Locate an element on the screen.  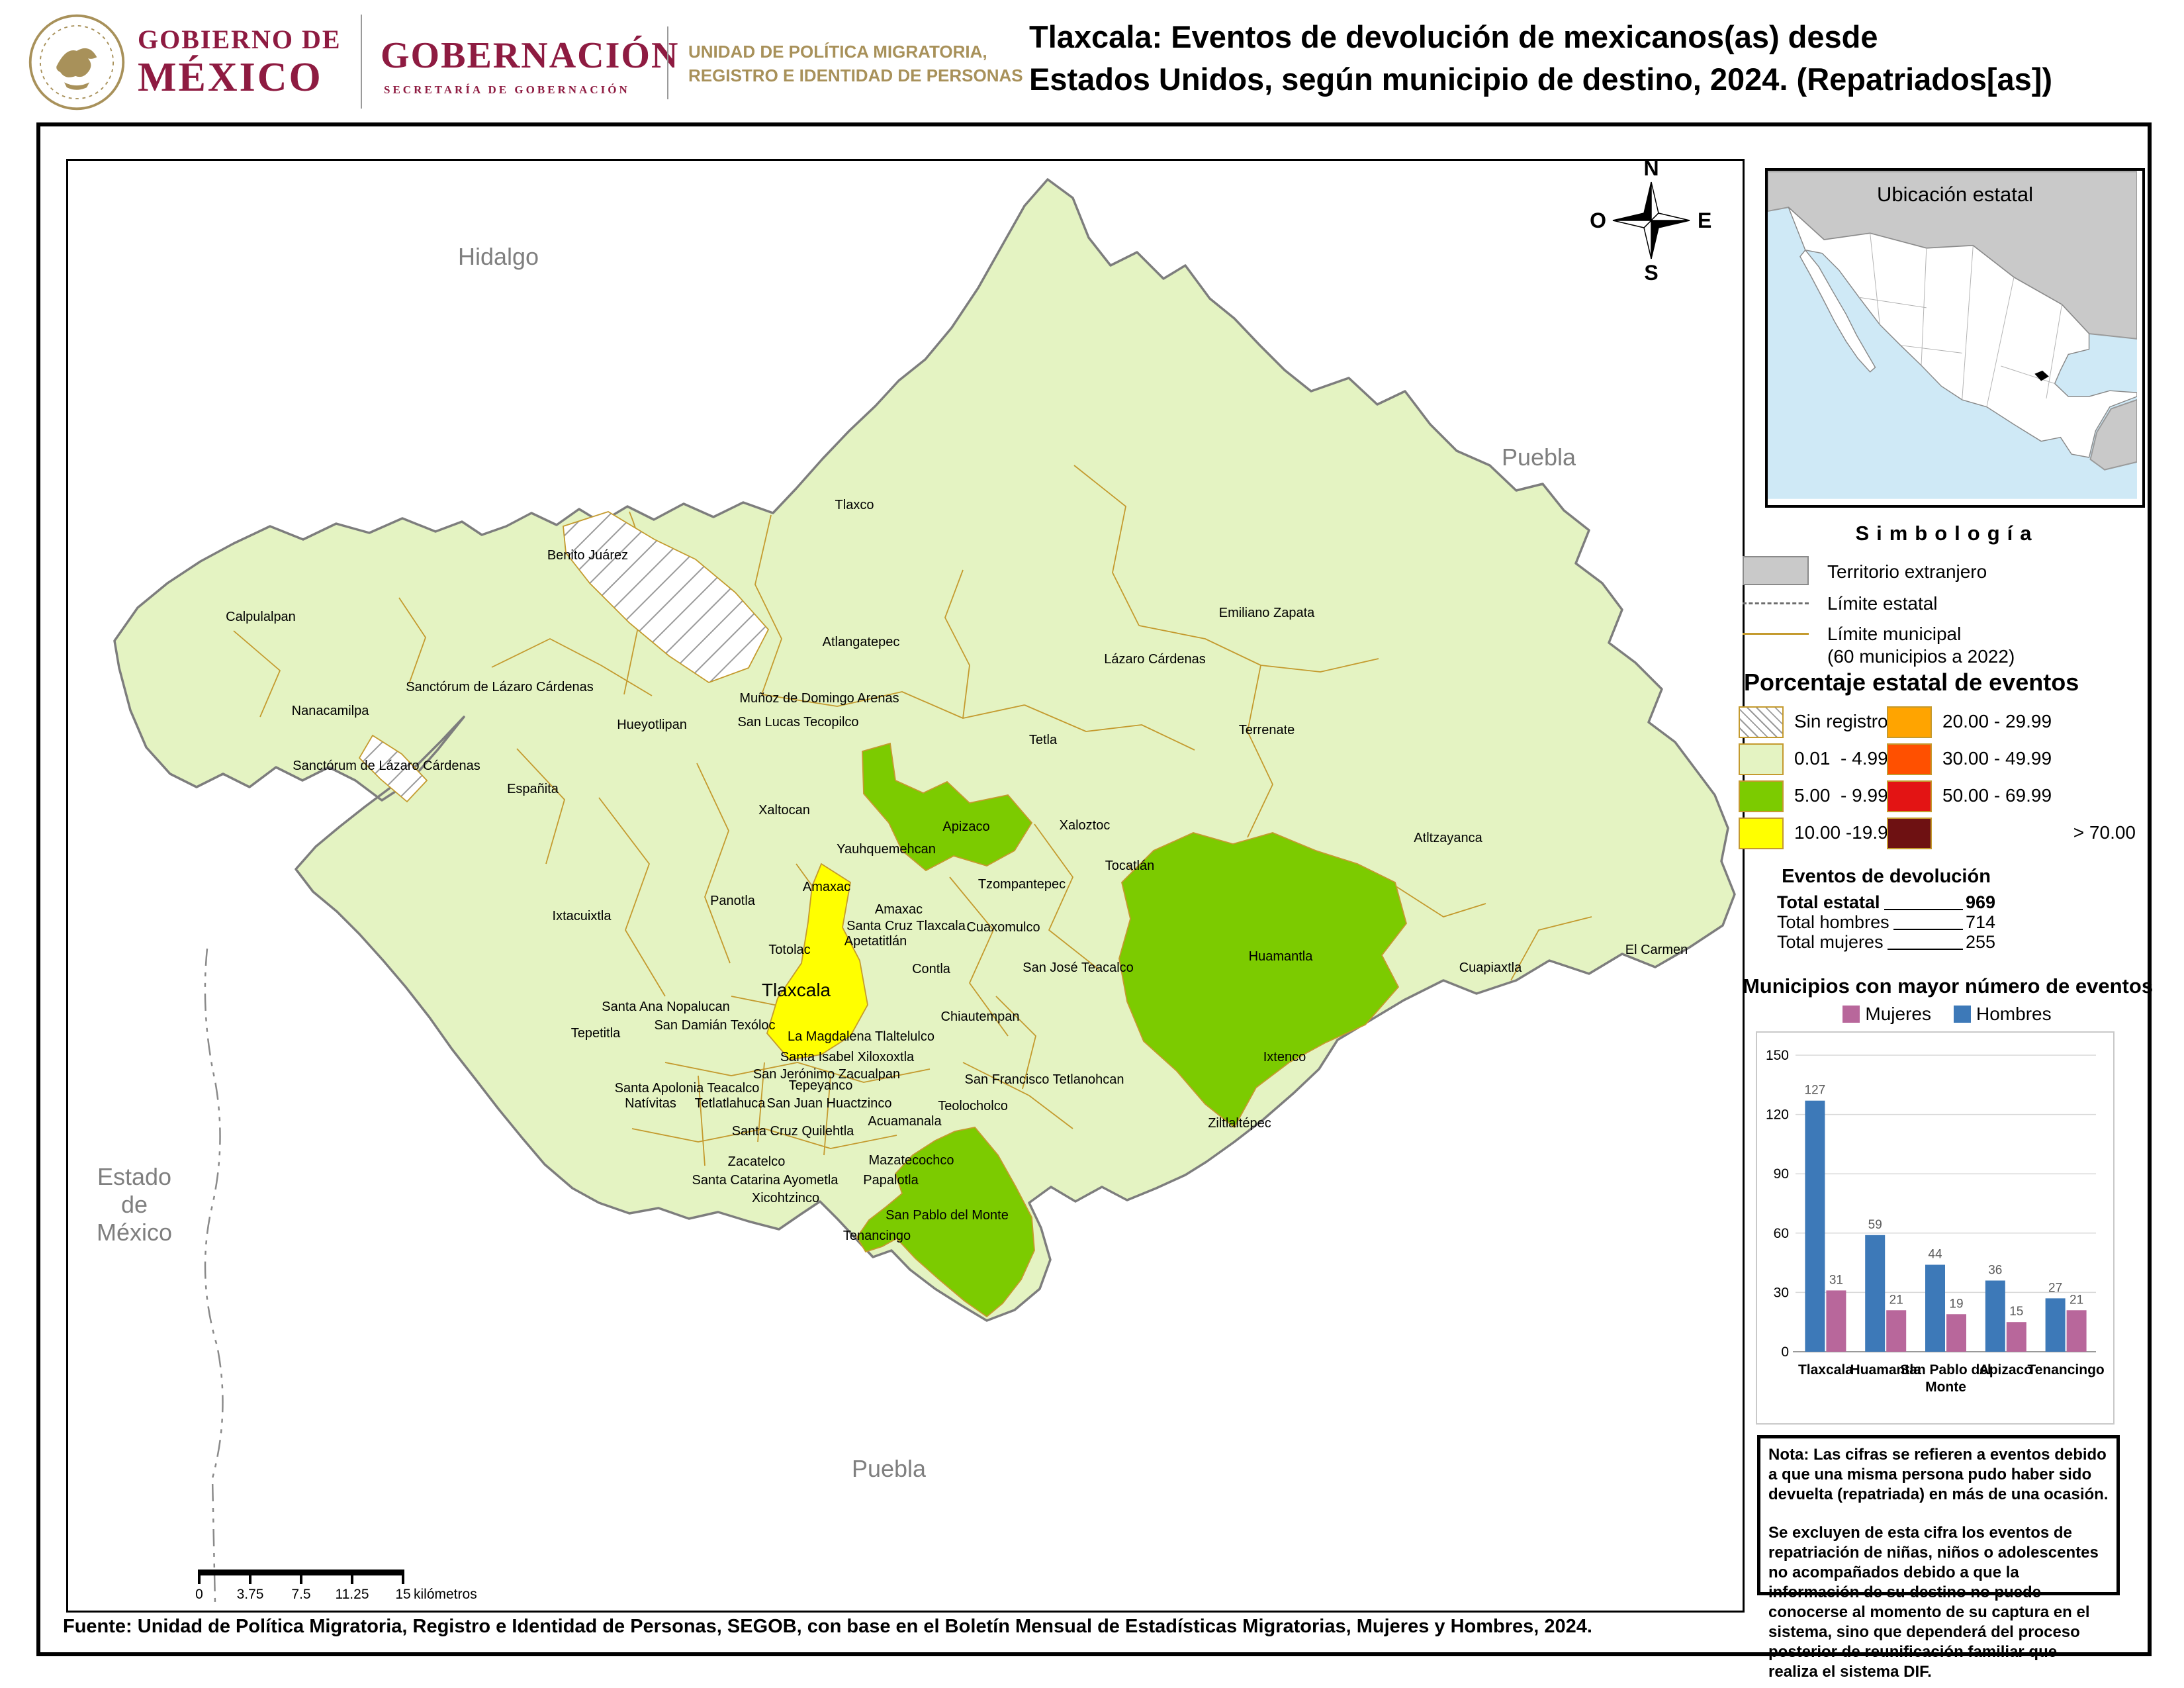
scale-bar: 0 3.75 7.5 11.25 15 kilómetros is located at coordinates (336, 1586).